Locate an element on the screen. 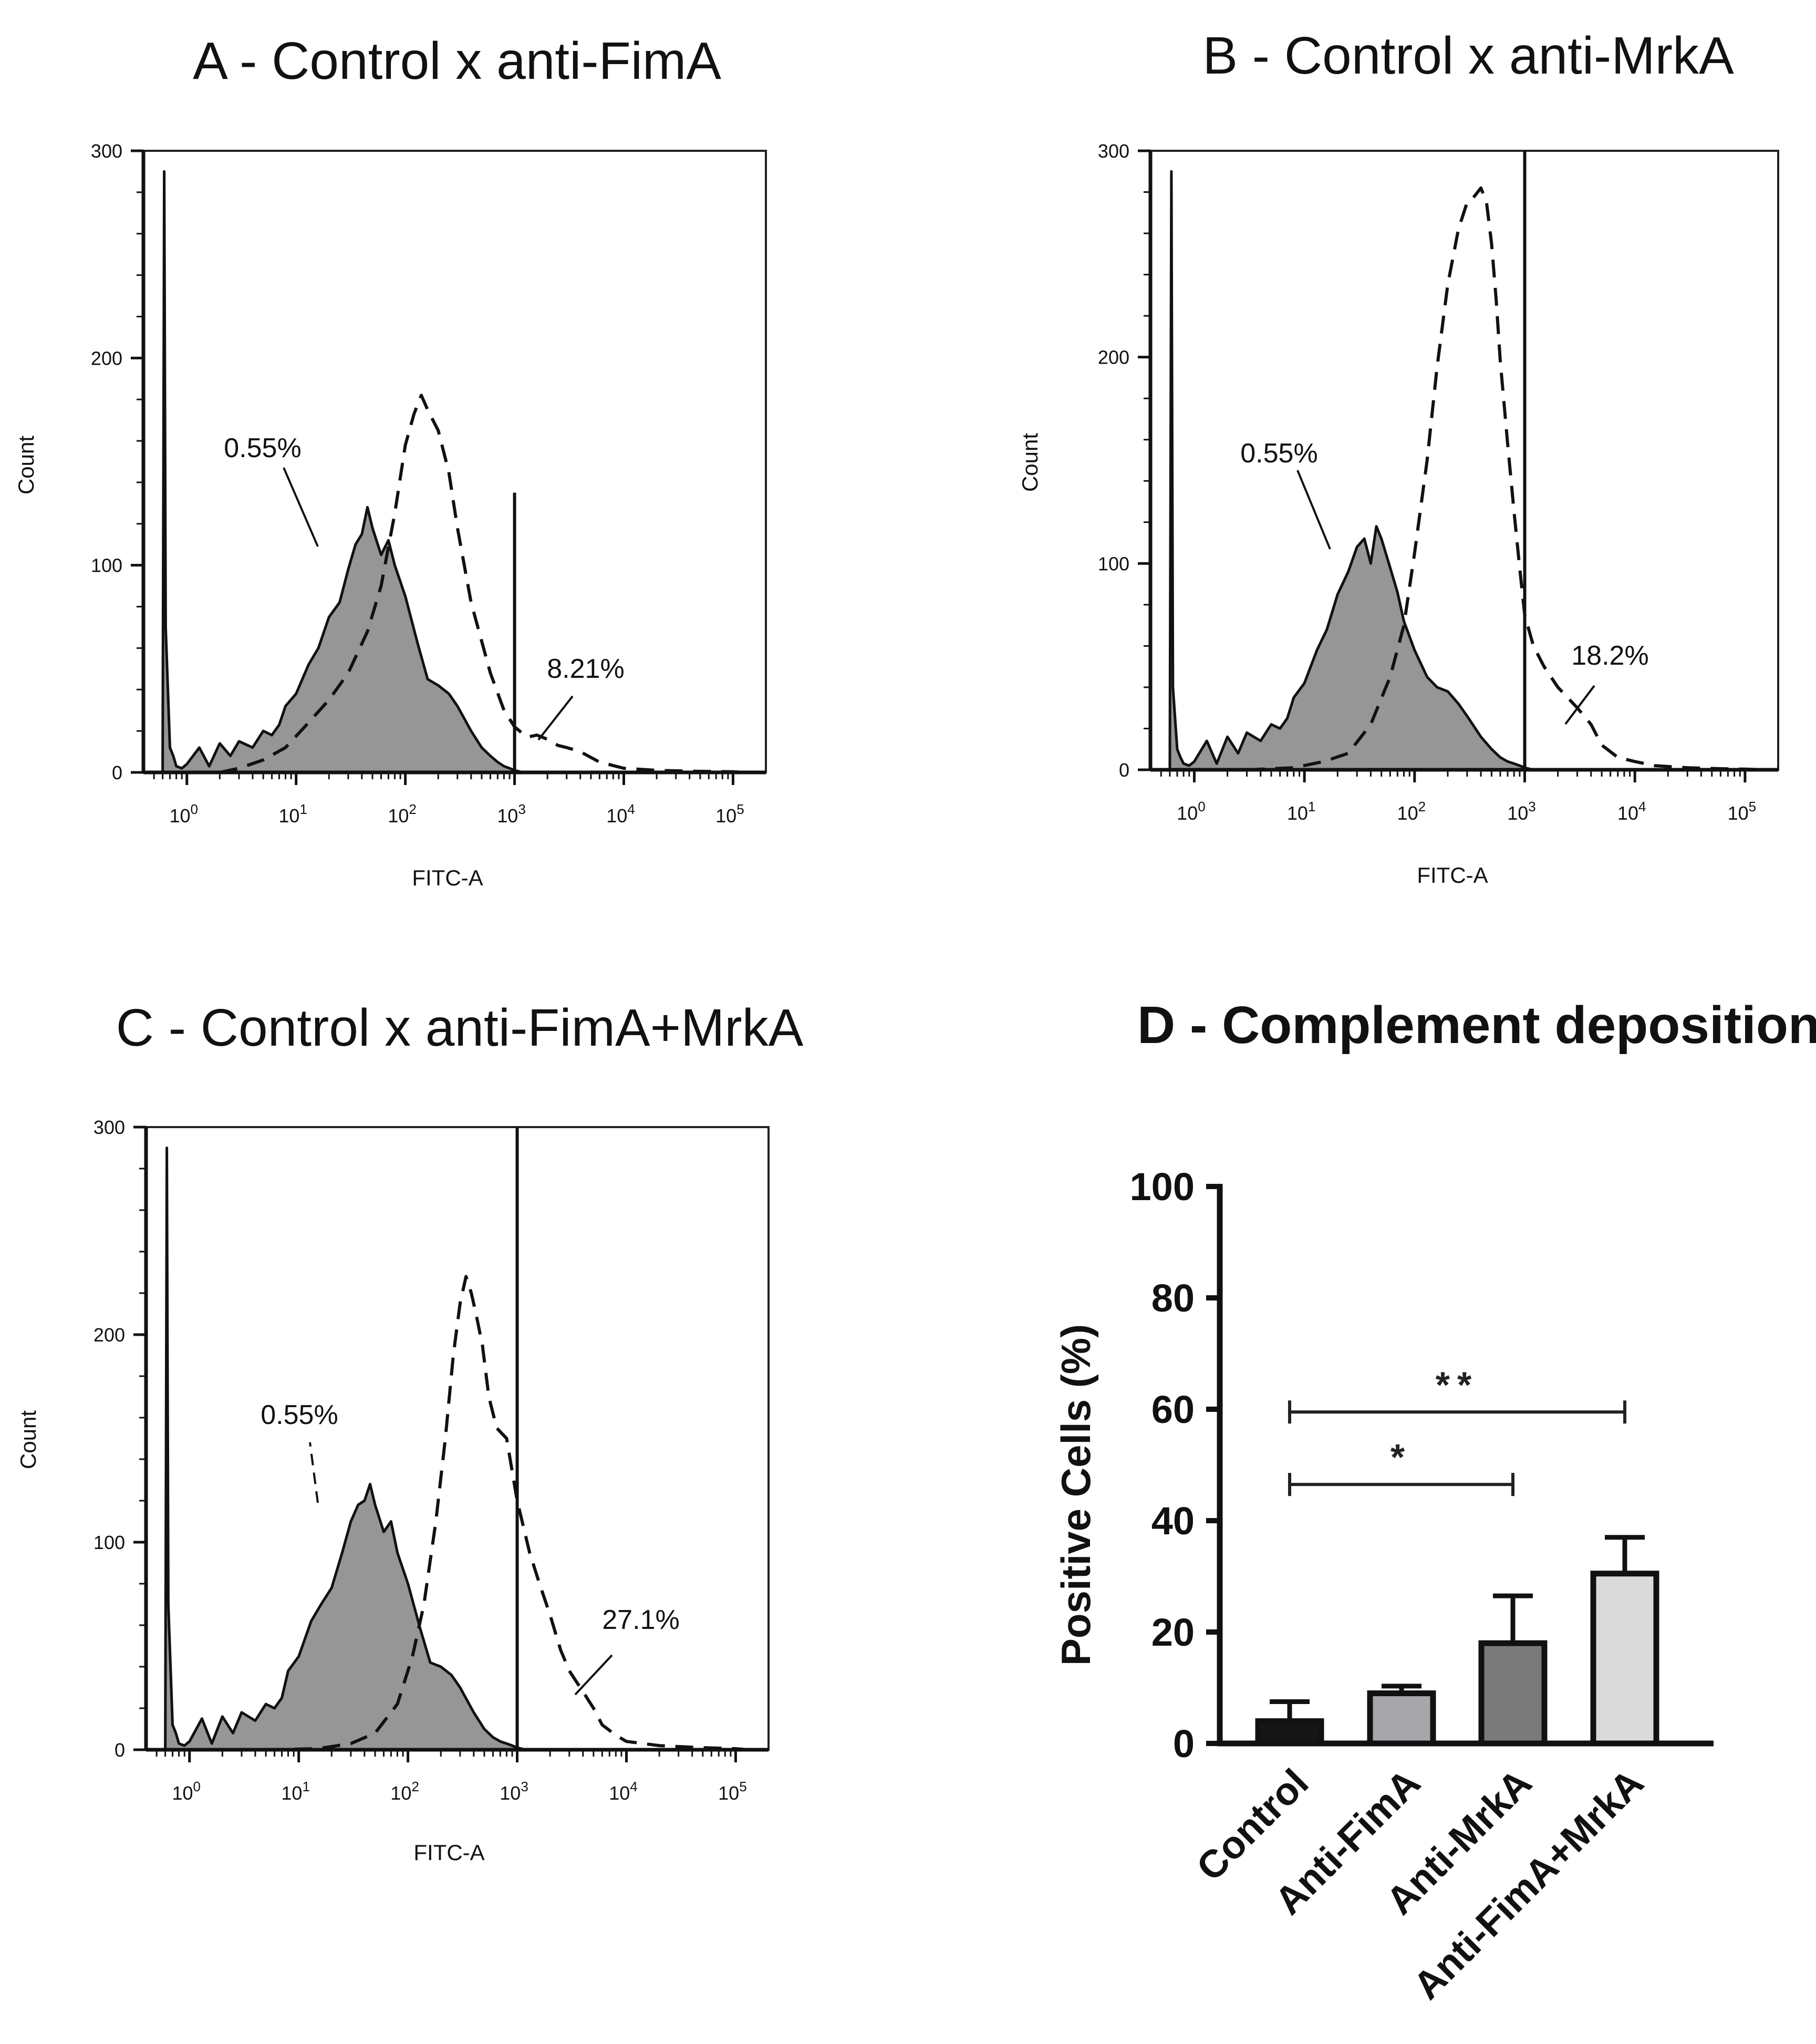  panel-c-y-ticks: 0 100 200 300 is located at coordinates (121, 1439).